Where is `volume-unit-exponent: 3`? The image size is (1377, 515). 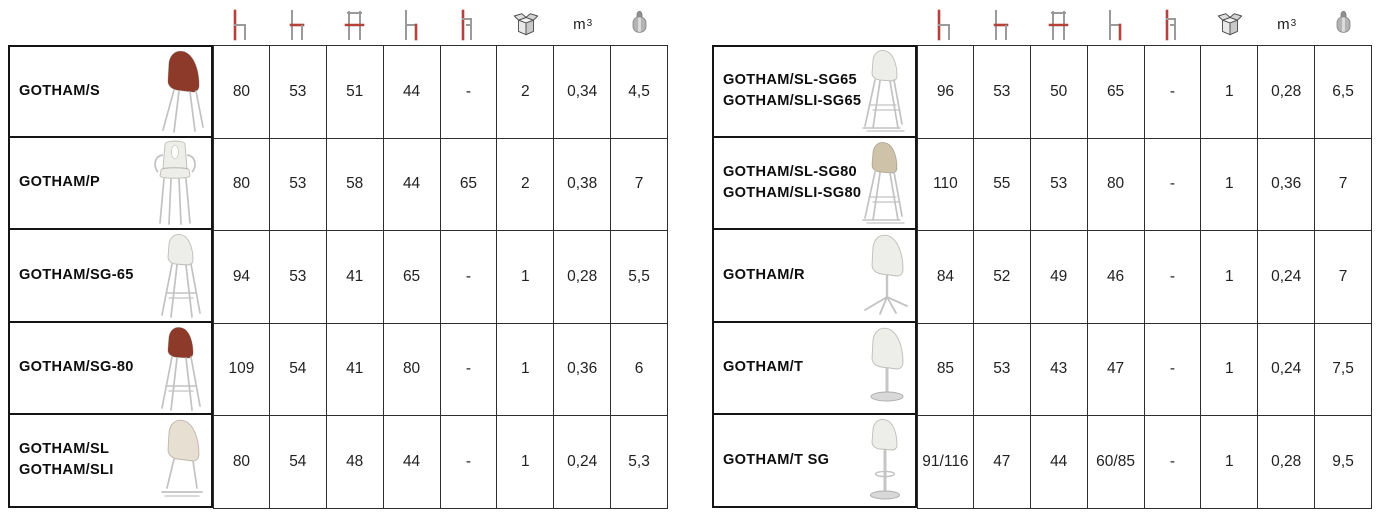
volume-unit-exponent: 3 is located at coordinates (1293, 23).